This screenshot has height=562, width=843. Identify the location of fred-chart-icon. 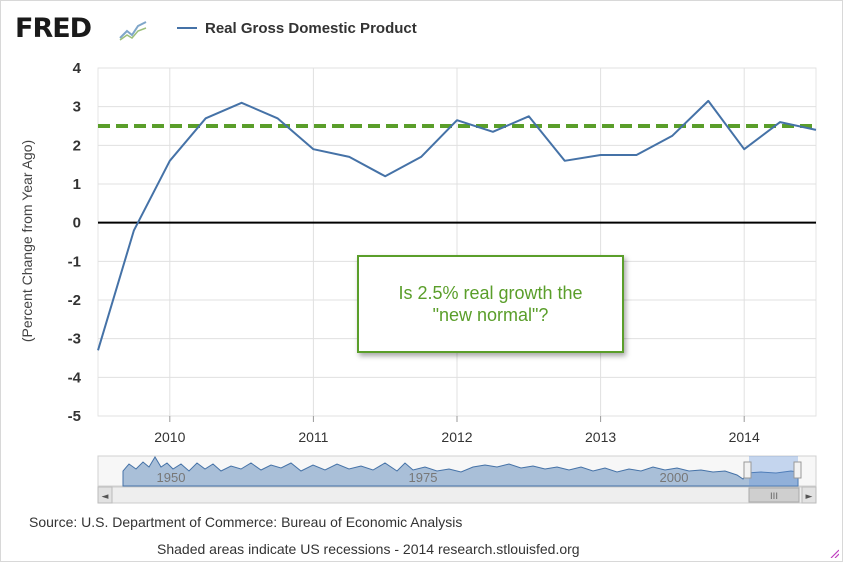
(133, 30).